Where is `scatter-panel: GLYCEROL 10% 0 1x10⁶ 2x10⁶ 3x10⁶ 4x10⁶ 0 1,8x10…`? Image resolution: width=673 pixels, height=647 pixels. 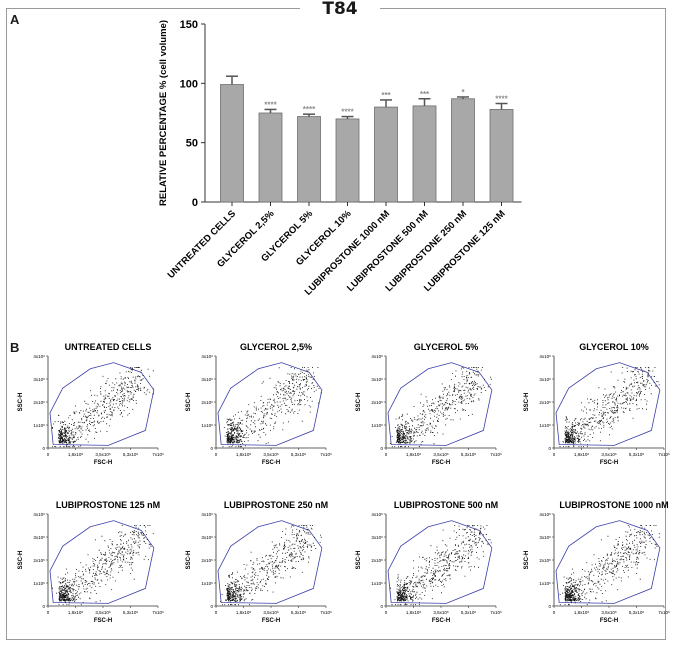
scatter-panel: GLYCEROL 10% 0 1x10⁶ 2x10⁶ 3x10⁶ 4x10⁶ 0 1,8x10… is located at coordinates (597, 404).